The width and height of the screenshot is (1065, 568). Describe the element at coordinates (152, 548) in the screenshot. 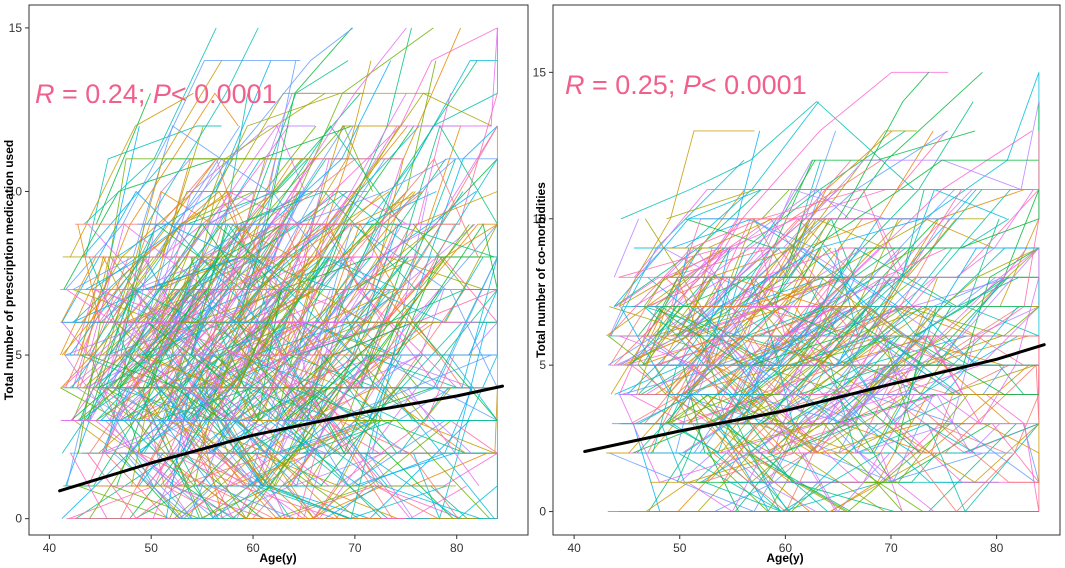

I see `x-tick-label: 50` at that location.